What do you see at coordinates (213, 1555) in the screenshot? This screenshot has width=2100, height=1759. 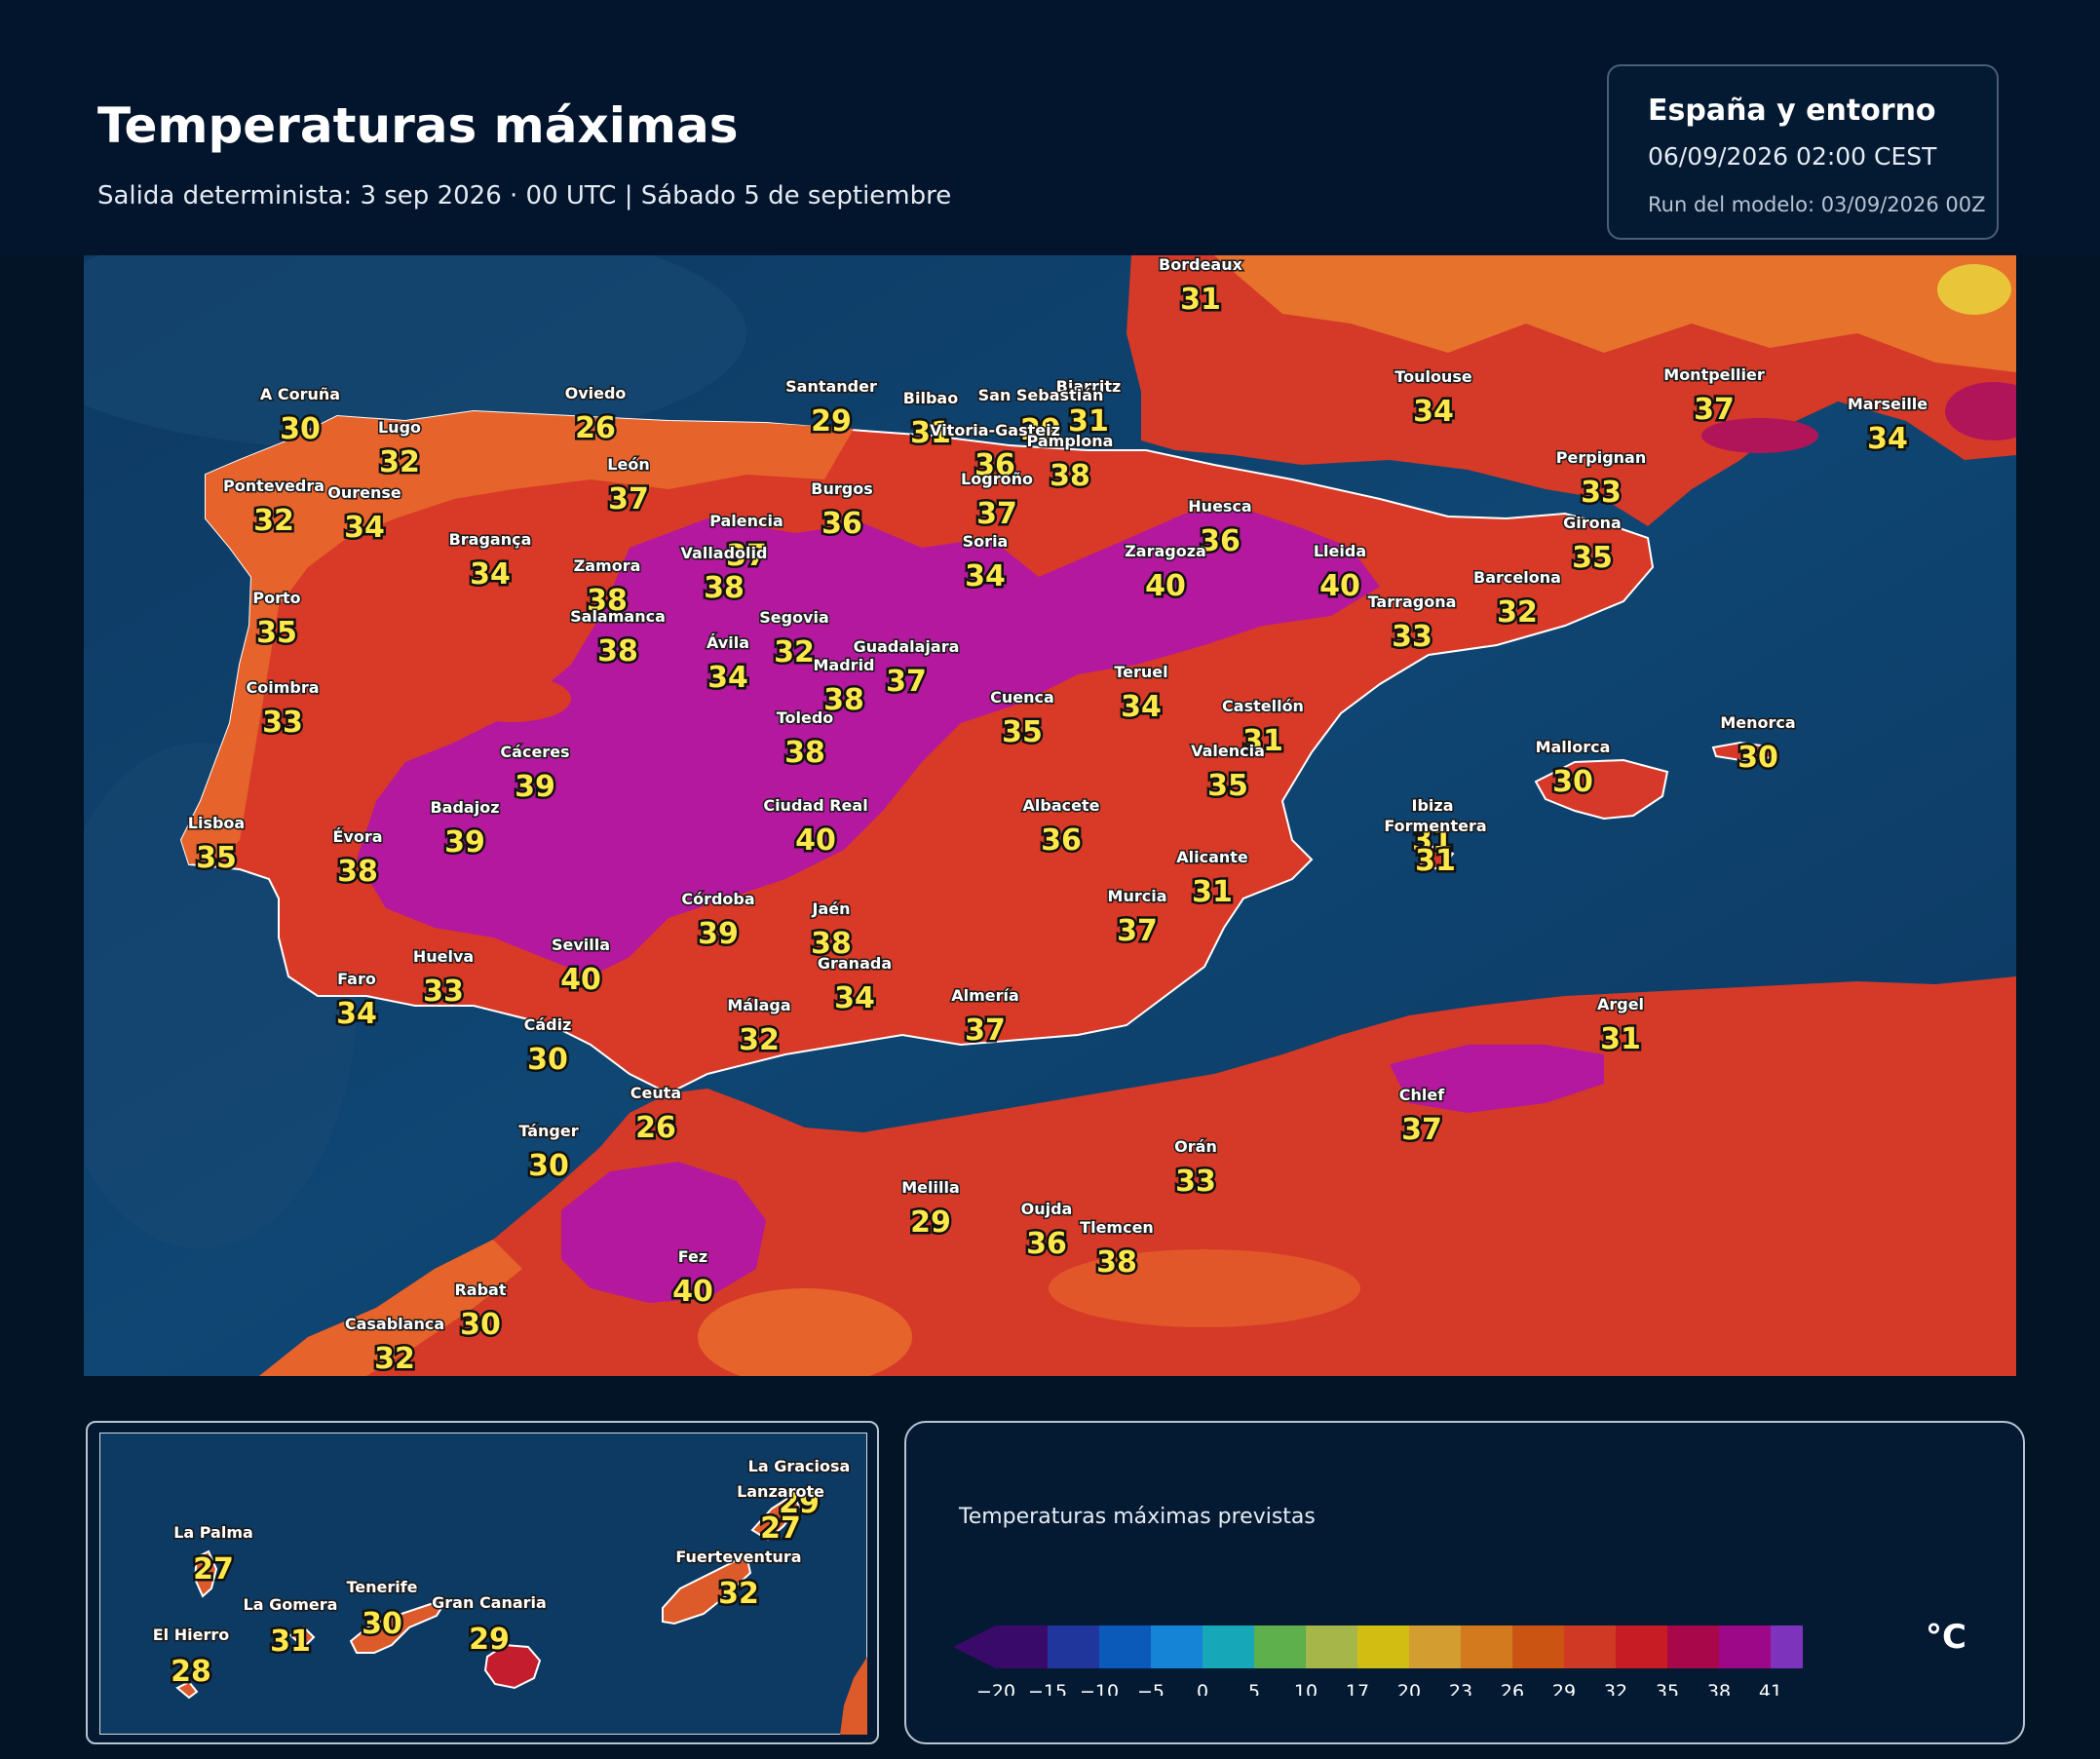 I see `island-la-palma: La Palma 27` at bounding box center [213, 1555].